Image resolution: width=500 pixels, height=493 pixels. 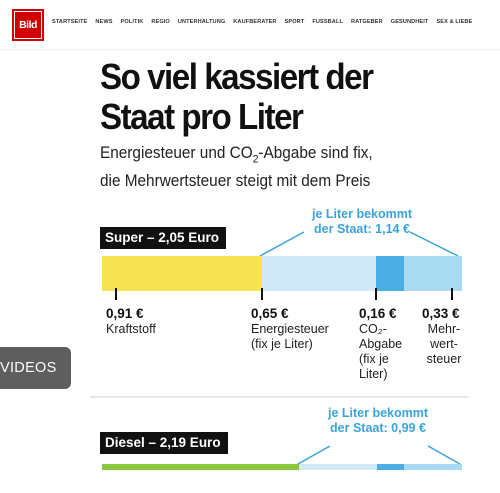 What do you see at coordinates (454, 22) in the screenshot?
I see `nav-item-sex-liebe: SEX & LIEBE` at bounding box center [454, 22].